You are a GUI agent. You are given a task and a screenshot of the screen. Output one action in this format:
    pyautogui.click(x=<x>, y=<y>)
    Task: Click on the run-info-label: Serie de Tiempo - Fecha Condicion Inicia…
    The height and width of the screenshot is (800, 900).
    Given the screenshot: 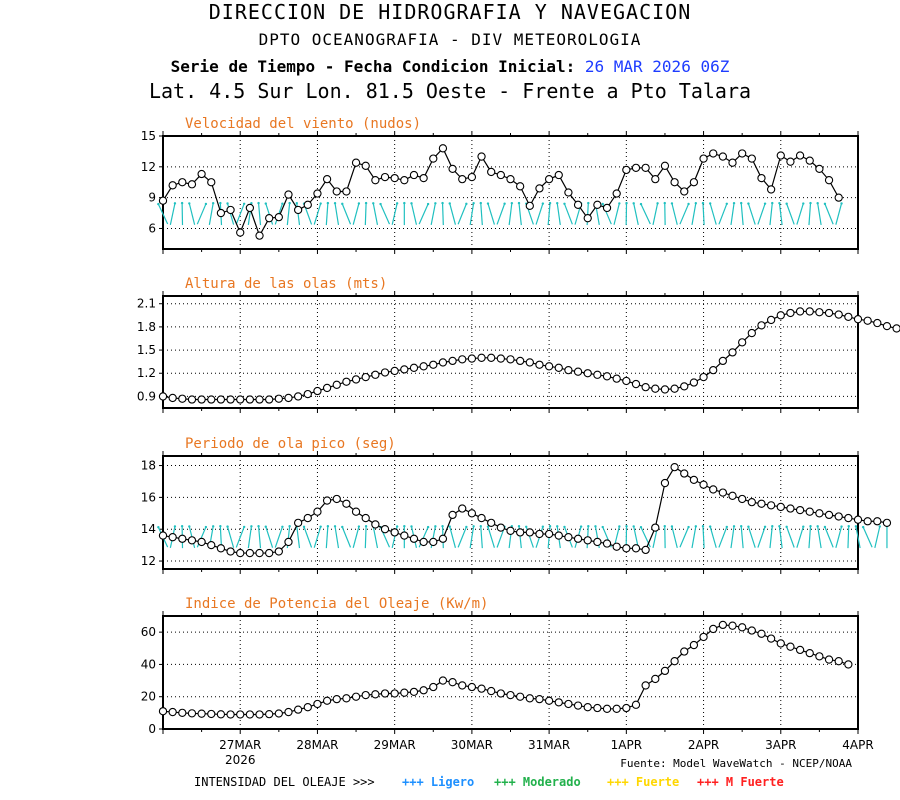 What is the action you would take?
    pyautogui.click(x=373, y=66)
    